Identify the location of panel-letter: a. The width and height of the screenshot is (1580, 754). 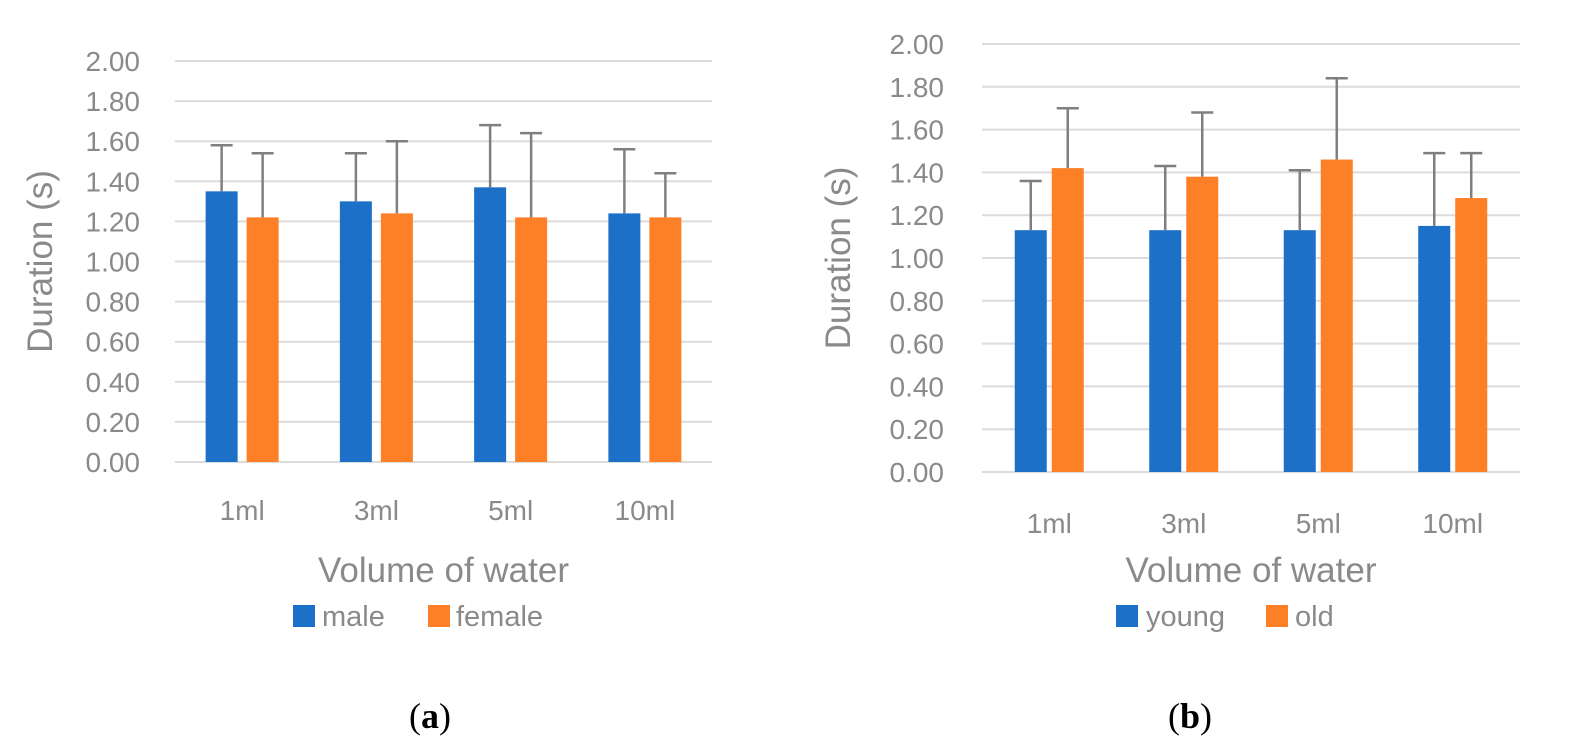
(430, 716).